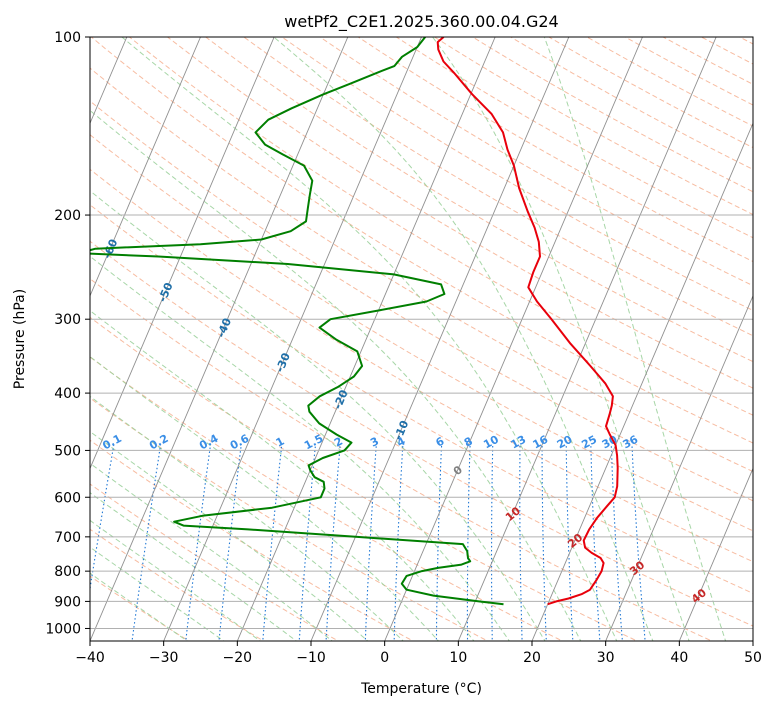 The width and height of the screenshot is (775, 708). Describe the element at coordinates (384, 658) in the screenshot. I see `x-tick-label: 0` at that location.